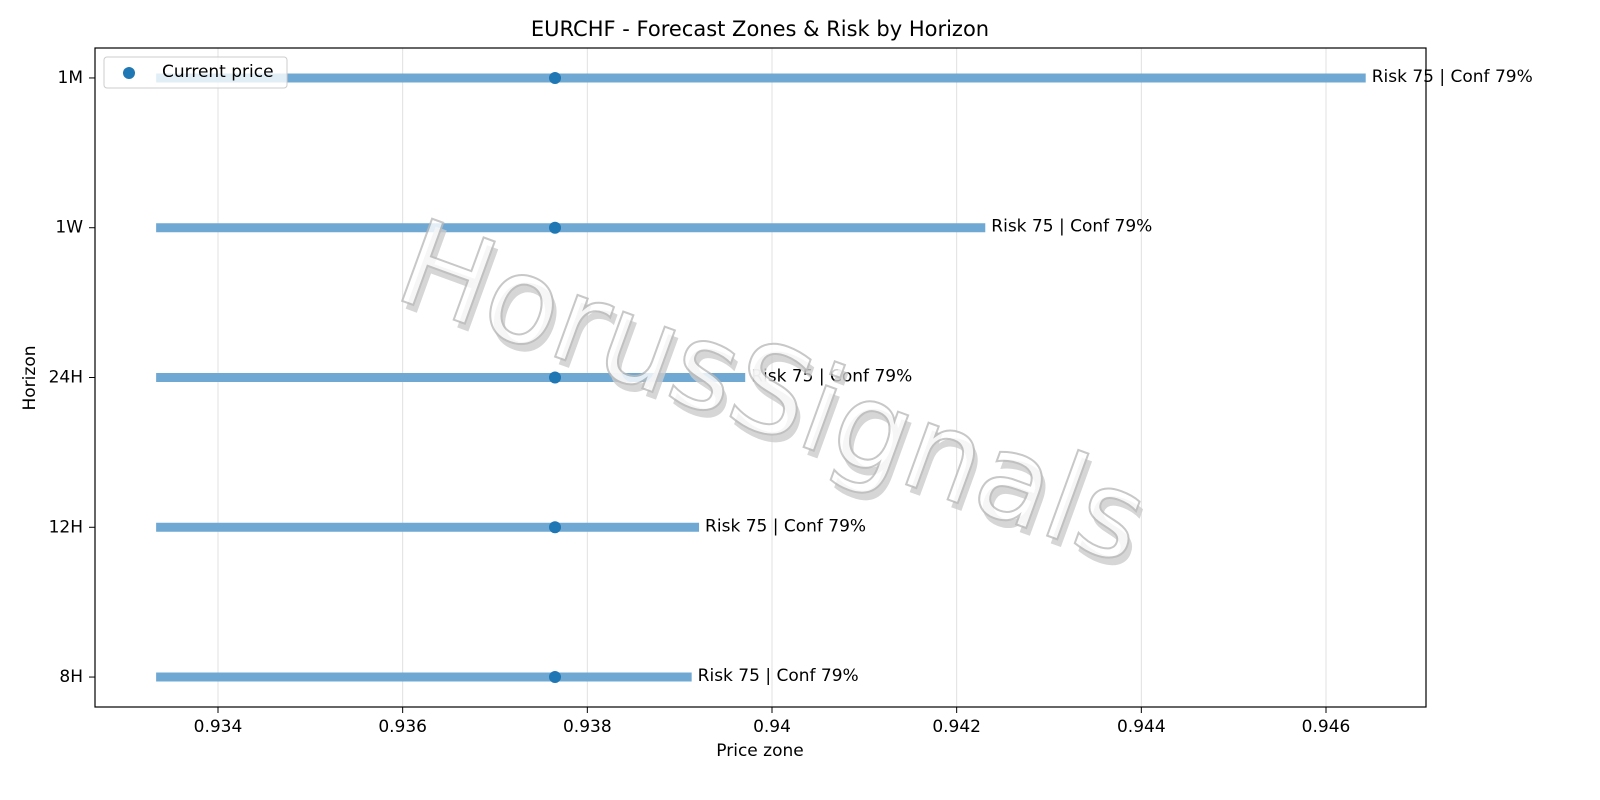 Image resolution: width=1600 pixels, height=800 pixels. What do you see at coordinates (218, 72) in the screenshot?
I see `legend-label: Current price` at bounding box center [218, 72].